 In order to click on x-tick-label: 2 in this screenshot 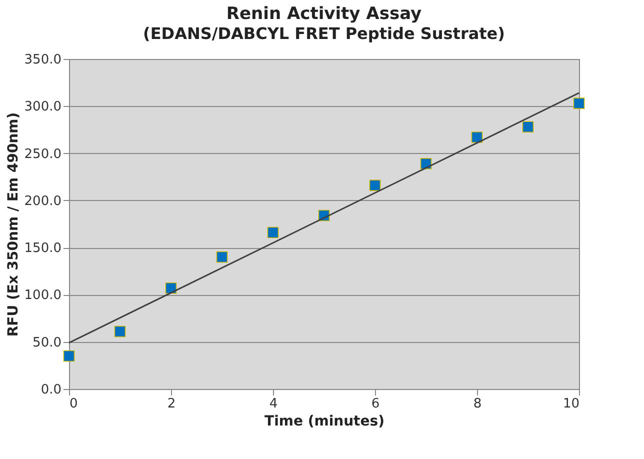, I will do `click(171, 404)`.